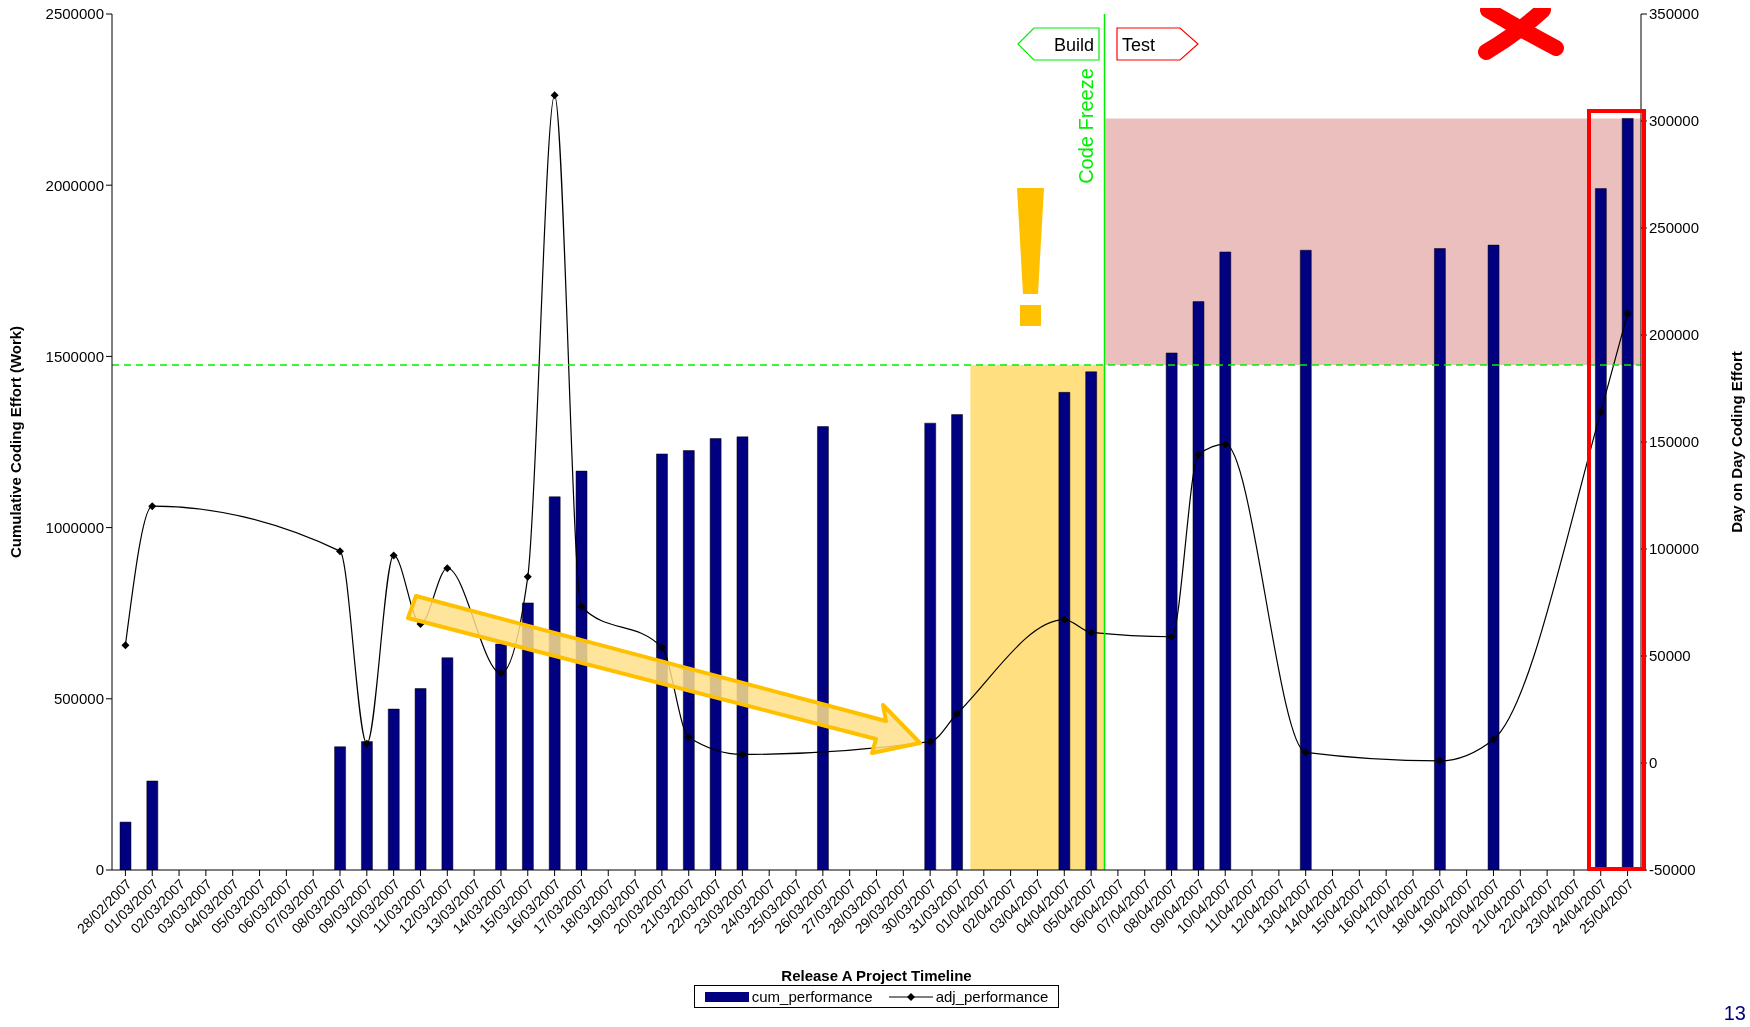 This screenshot has height=1027, width=1750. I want to click on legend-label: cum_performance, so click(811, 996).